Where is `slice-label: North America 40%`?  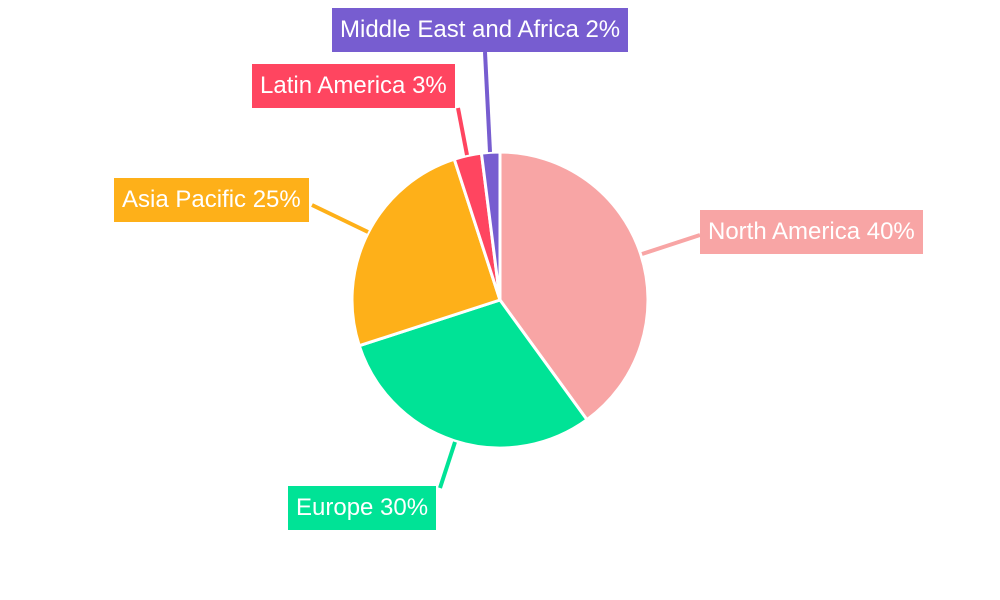 slice-label: North America 40% is located at coordinates (811, 232).